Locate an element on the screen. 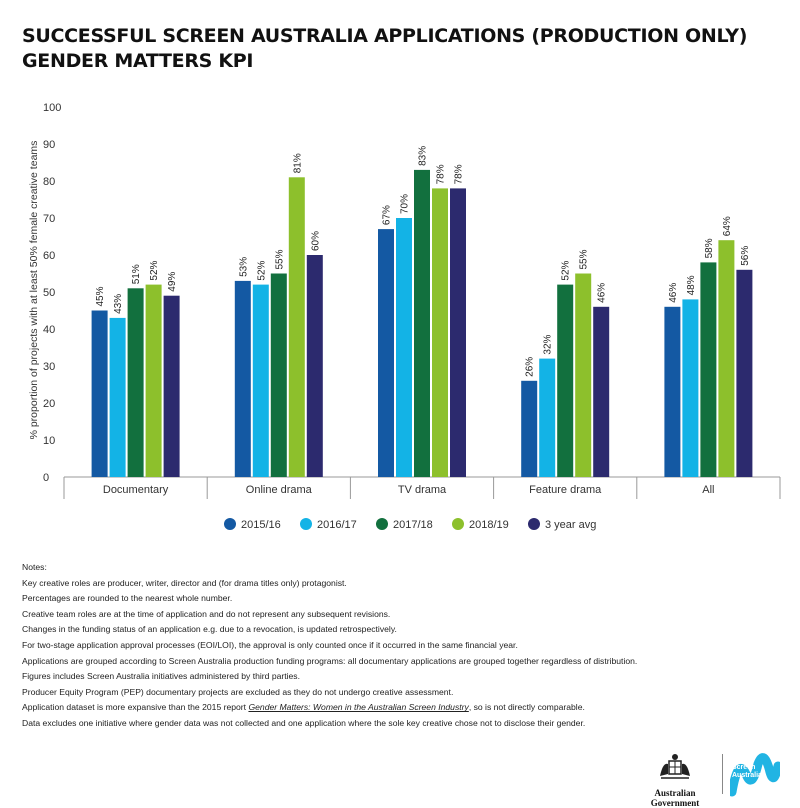 The height and width of the screenshot is (808, 800). data-label: 70% is located at coordinates (405, 204).